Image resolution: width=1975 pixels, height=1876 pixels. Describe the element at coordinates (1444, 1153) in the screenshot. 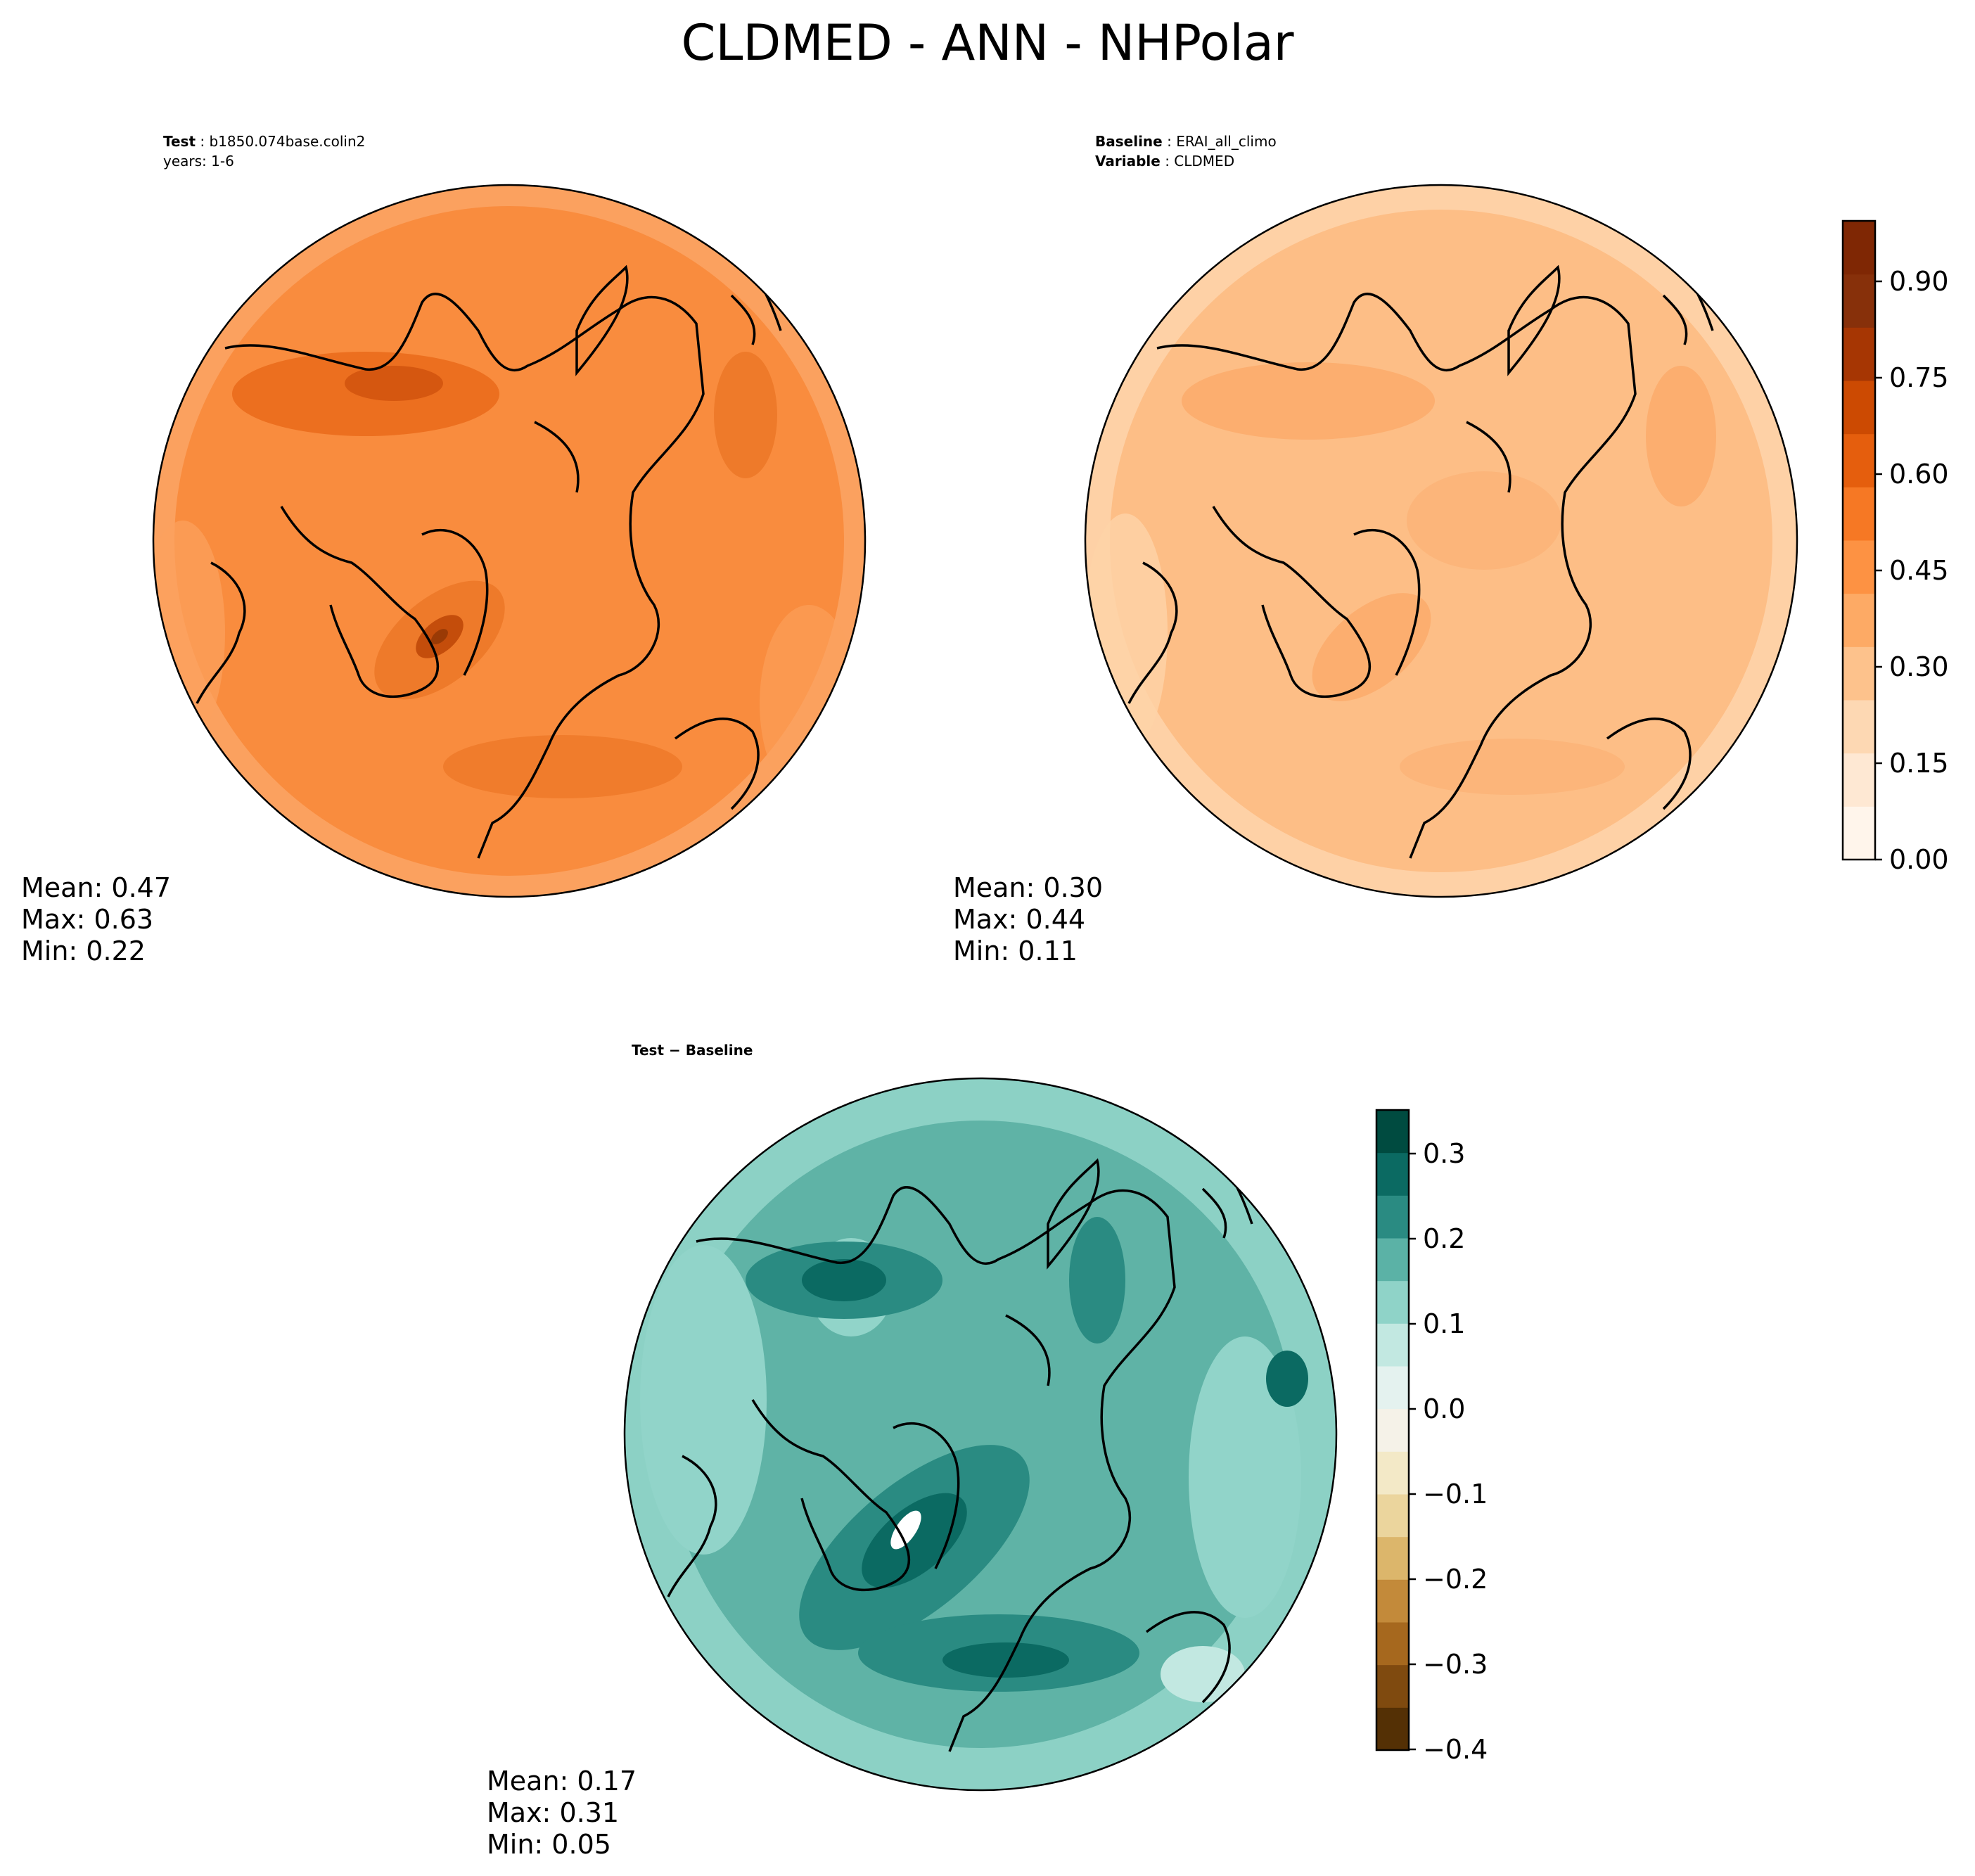

I see `colorbar-diff-tick-label: 0.3` at that location.